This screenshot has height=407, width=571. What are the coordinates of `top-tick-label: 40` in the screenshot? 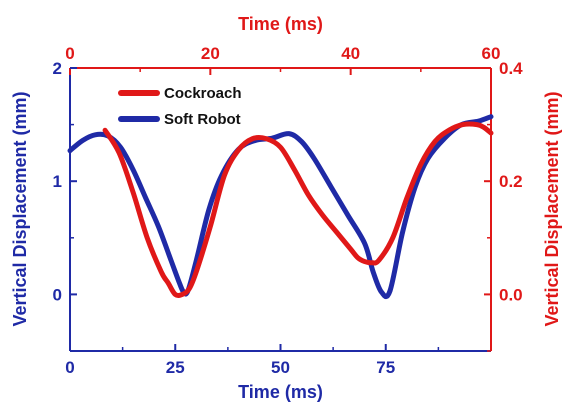 It's located at (350, 53).